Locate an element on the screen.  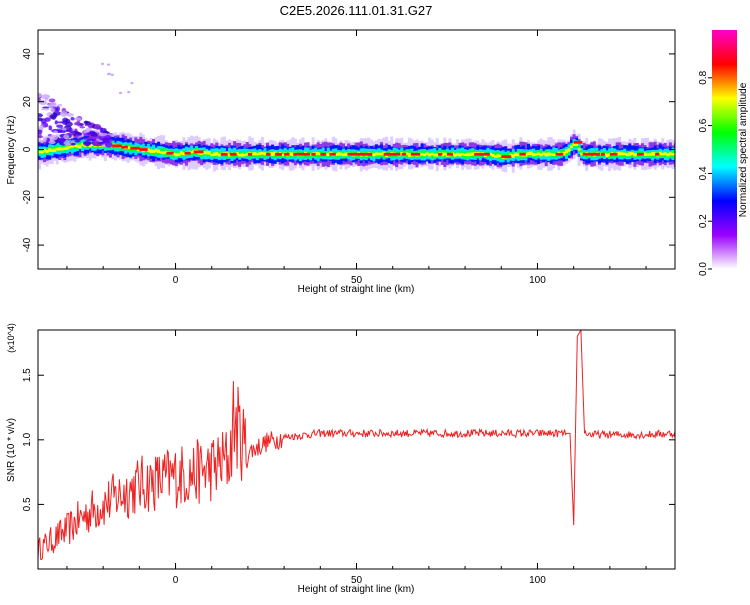
colorbar-tick-label: 0.6 is located at coordinates (703, 125).